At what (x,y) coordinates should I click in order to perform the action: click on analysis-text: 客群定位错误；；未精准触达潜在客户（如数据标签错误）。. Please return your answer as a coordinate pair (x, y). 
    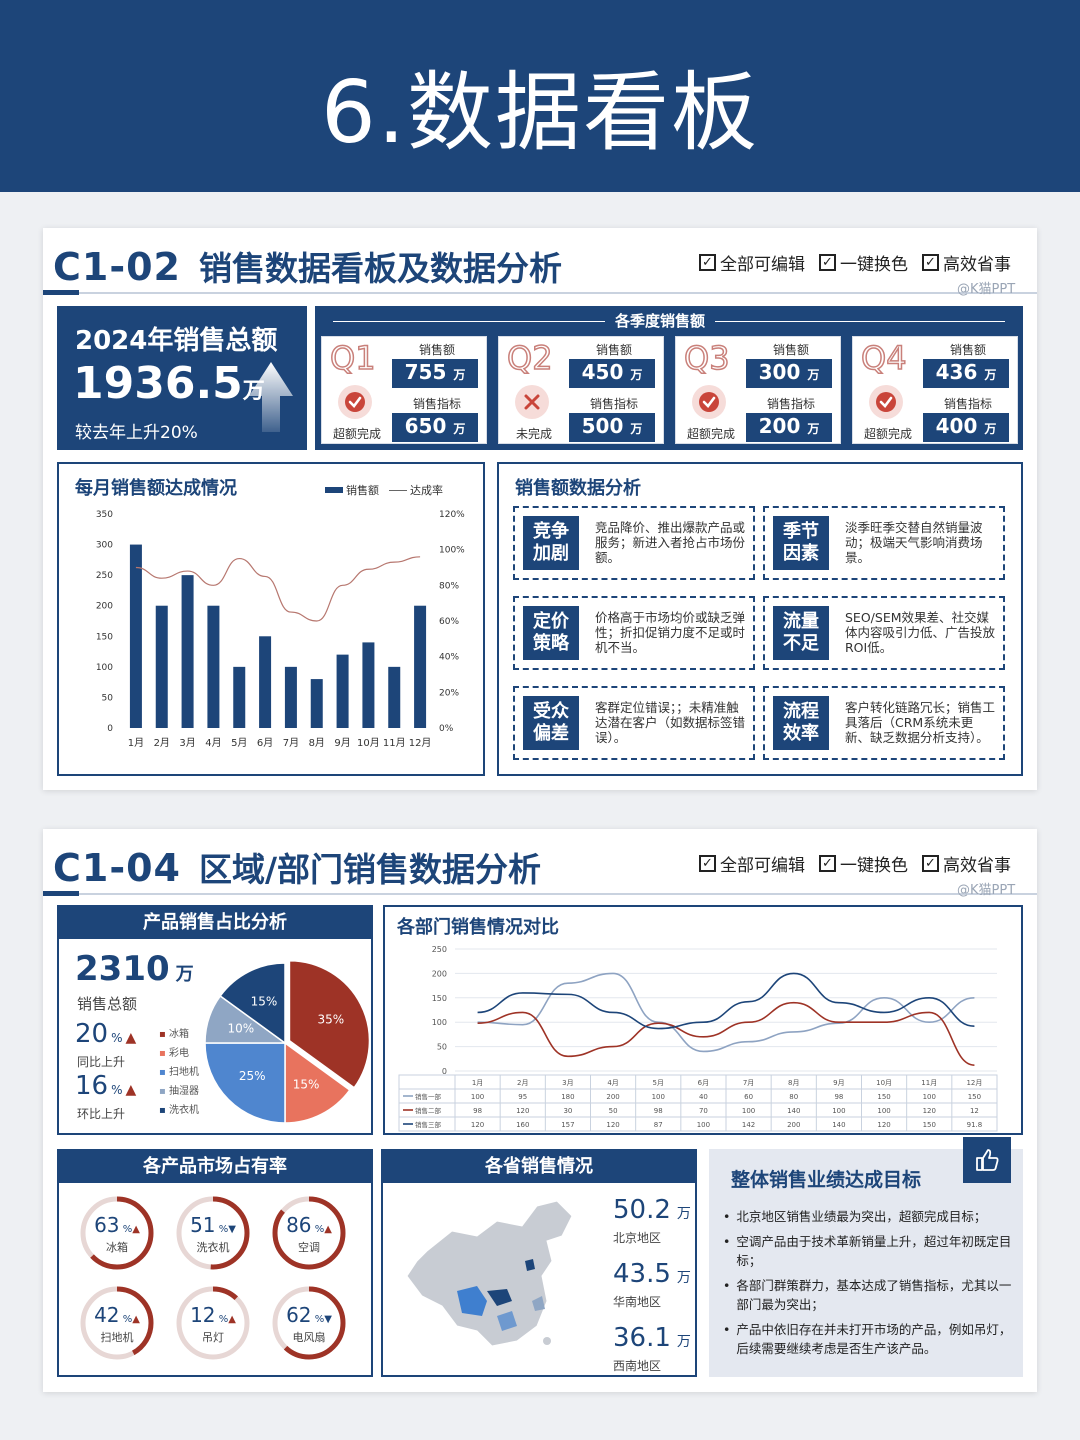
    Looking at the image, I should click on (670, 722).